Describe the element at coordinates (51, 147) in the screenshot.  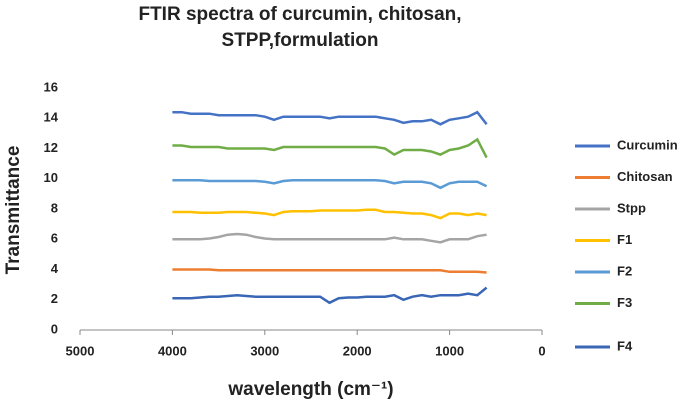
I see `y-tick-label: 12` at that location.